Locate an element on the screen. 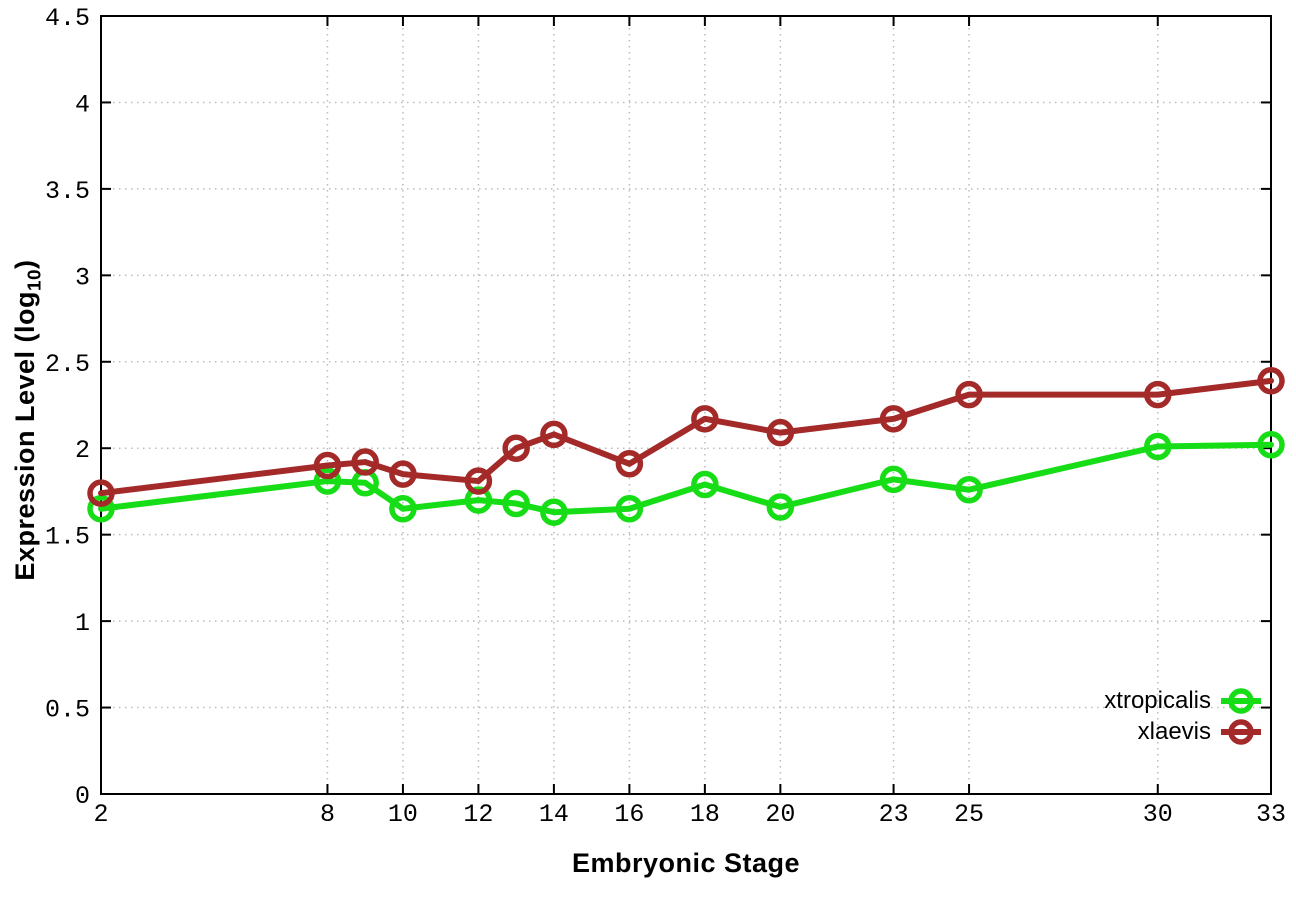  y-axis-title: Expression Level (log10) is located at coordinates (26, 420).